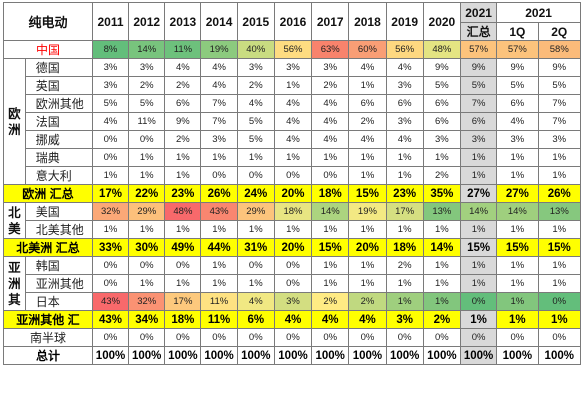  Describe the element at coordinates (330, 21) in the screenshot. I see `year-header: 2017` at that location.